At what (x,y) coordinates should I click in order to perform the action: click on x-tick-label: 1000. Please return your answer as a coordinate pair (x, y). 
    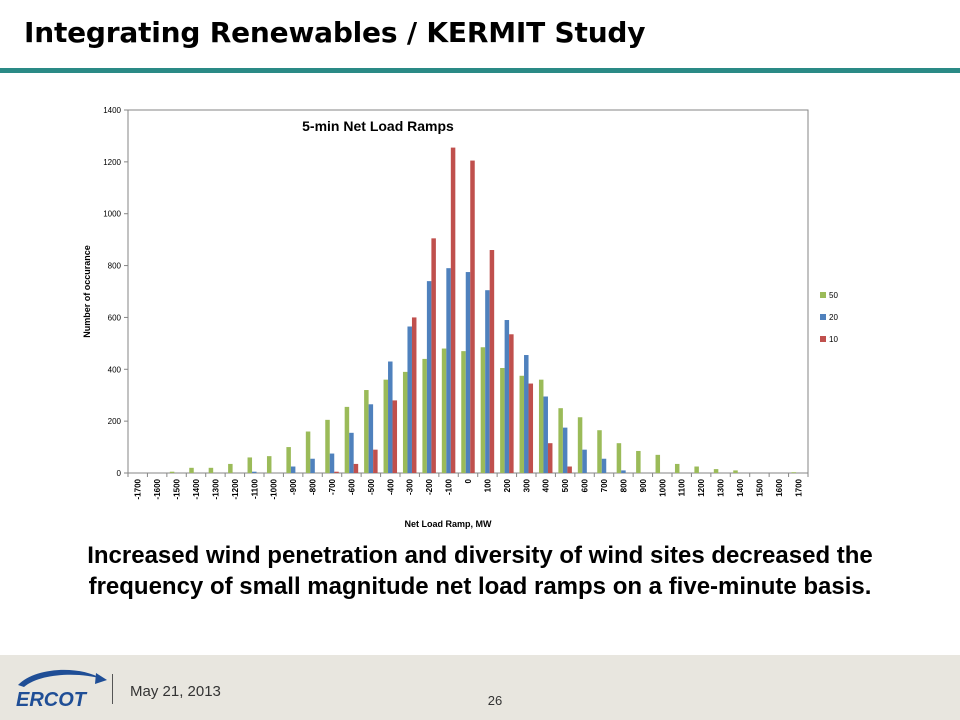
    Looking at the image, I should click on (662, 487).